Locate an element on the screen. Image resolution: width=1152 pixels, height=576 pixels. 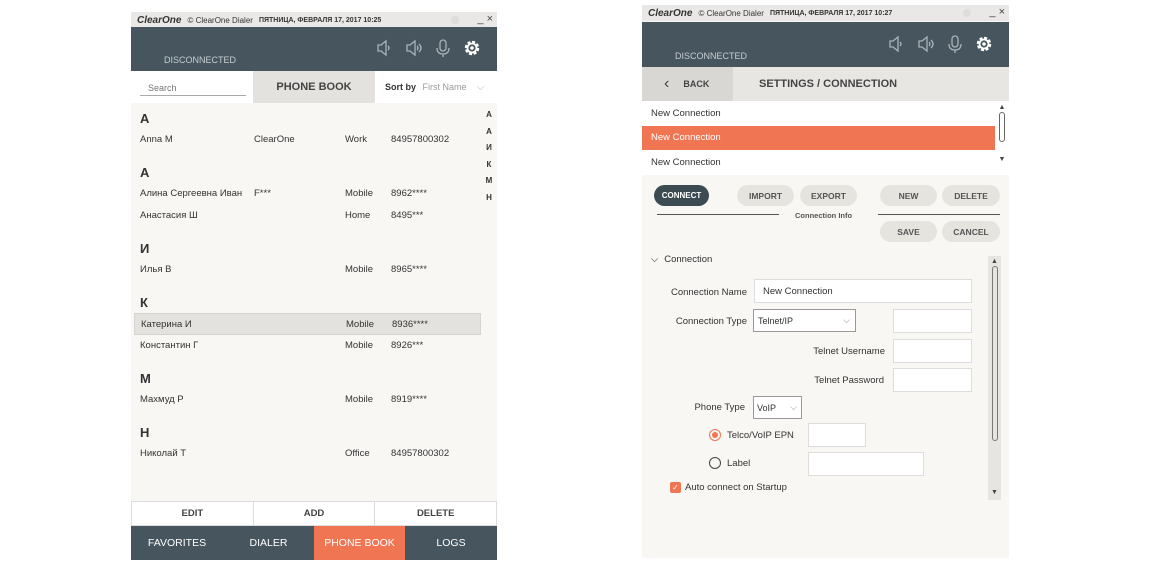
sort-label: Sort by is located at coordinates (401, 87).